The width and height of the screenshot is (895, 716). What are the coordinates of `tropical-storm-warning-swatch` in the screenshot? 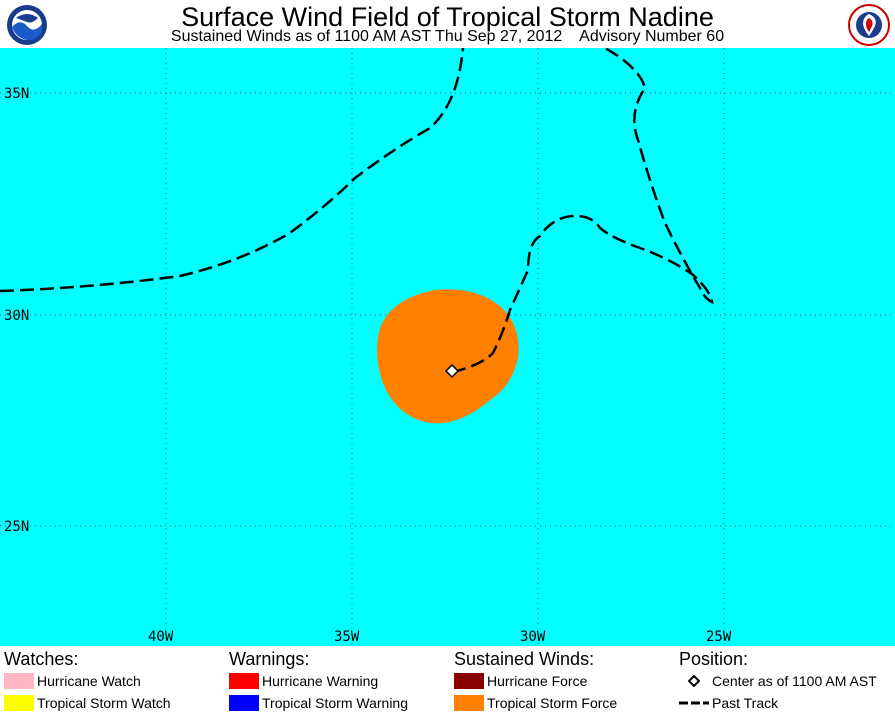 It's located at (244, 703).